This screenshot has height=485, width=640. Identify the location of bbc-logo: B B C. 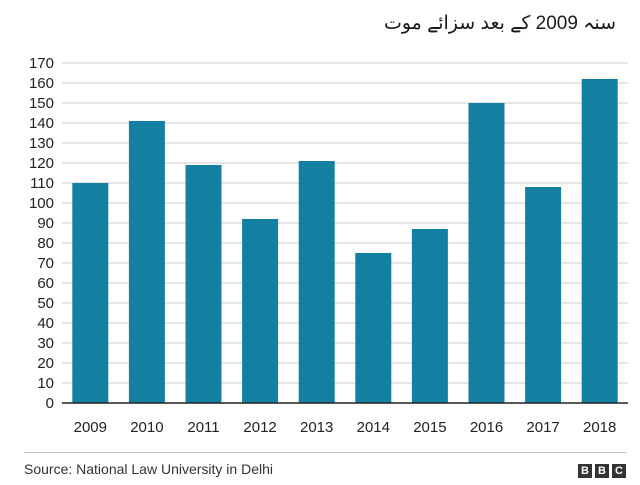
(602, 471).